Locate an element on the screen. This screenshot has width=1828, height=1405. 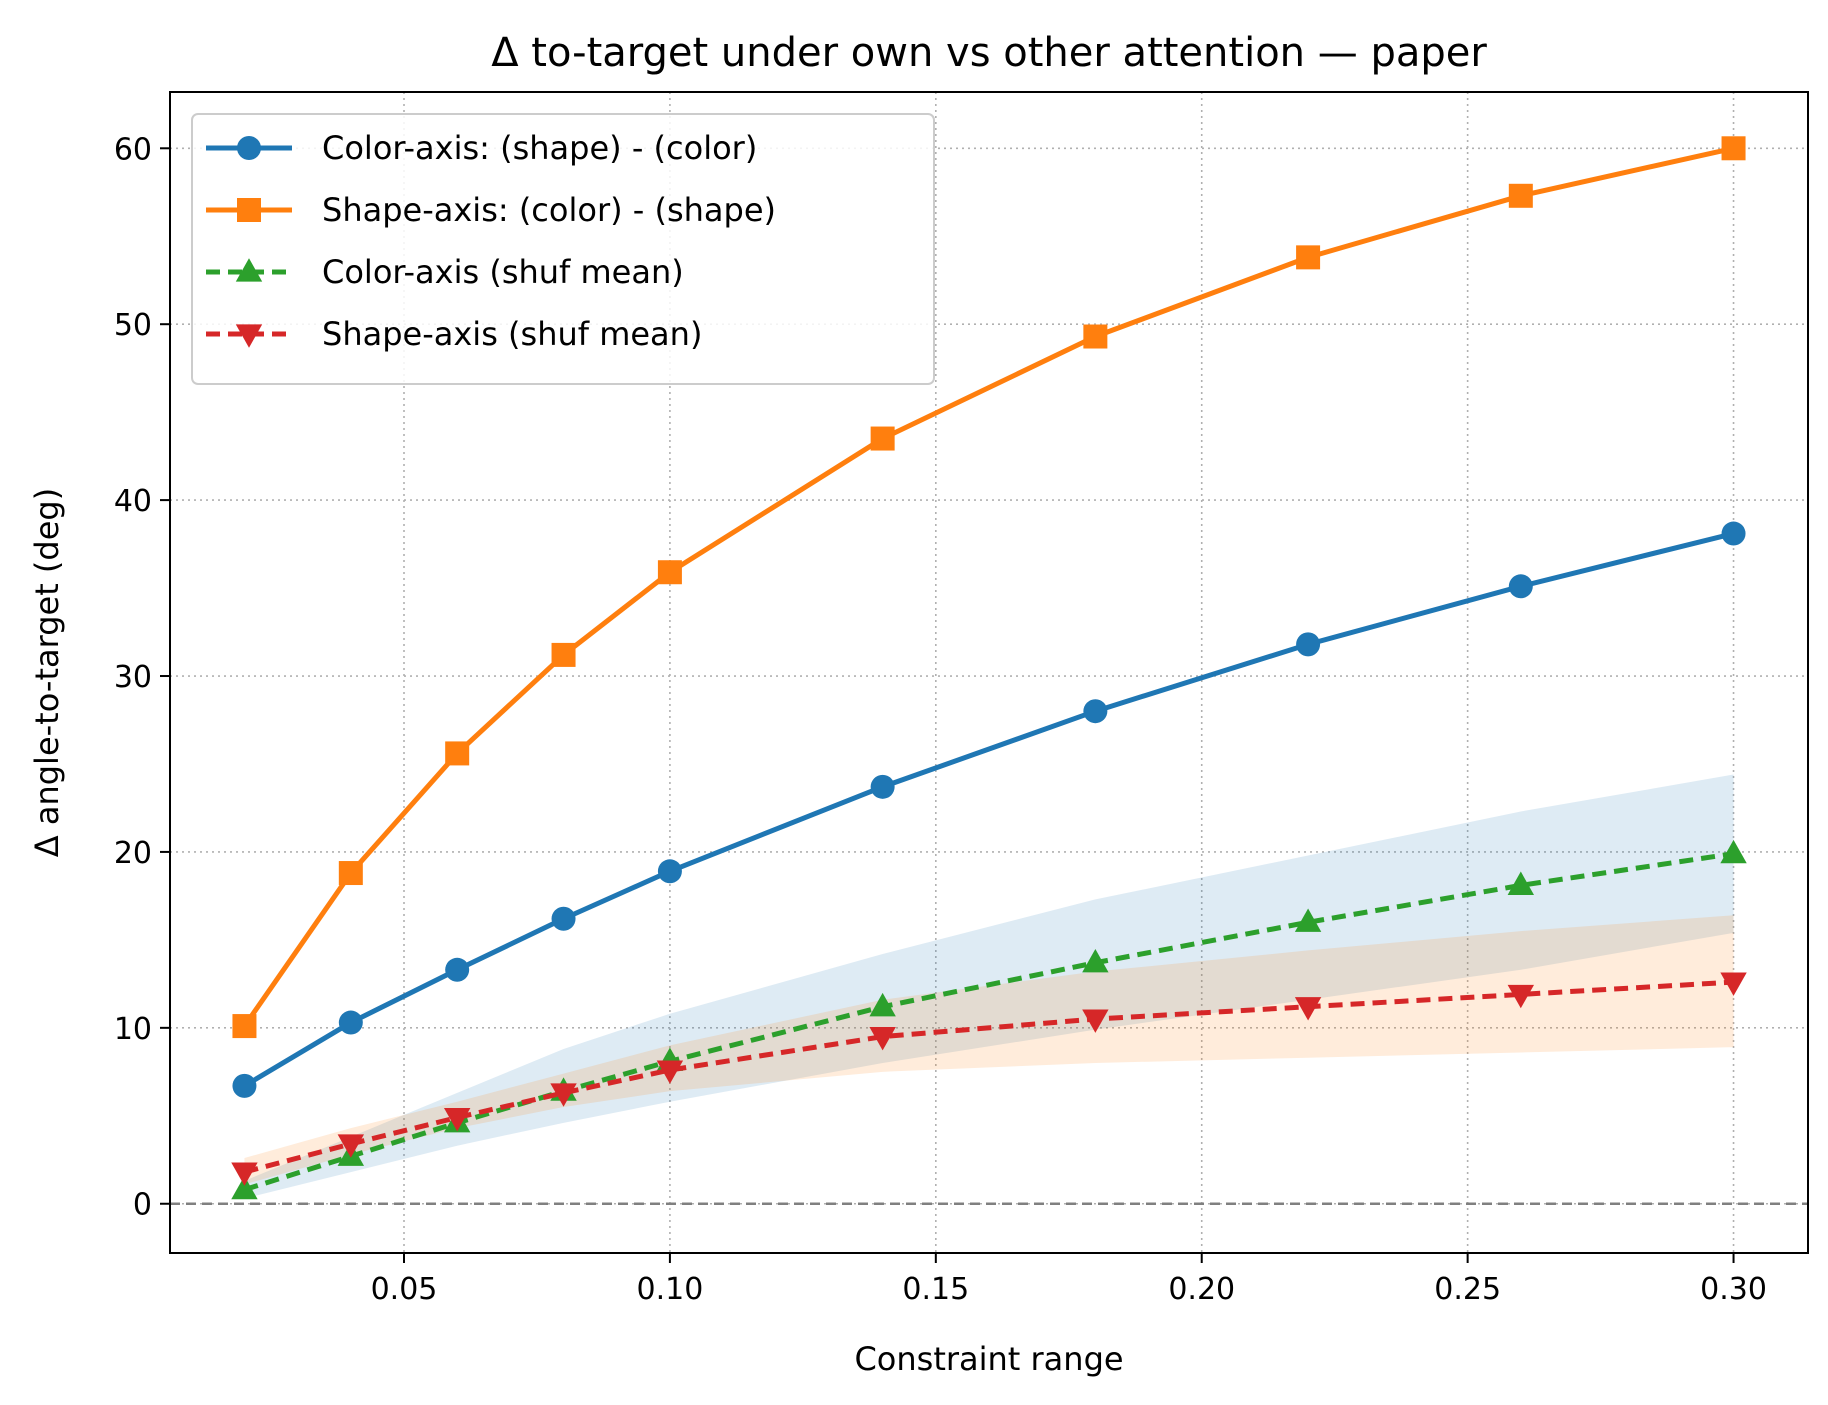
y-tick-label: 20 is located at coordinates (133, 853).